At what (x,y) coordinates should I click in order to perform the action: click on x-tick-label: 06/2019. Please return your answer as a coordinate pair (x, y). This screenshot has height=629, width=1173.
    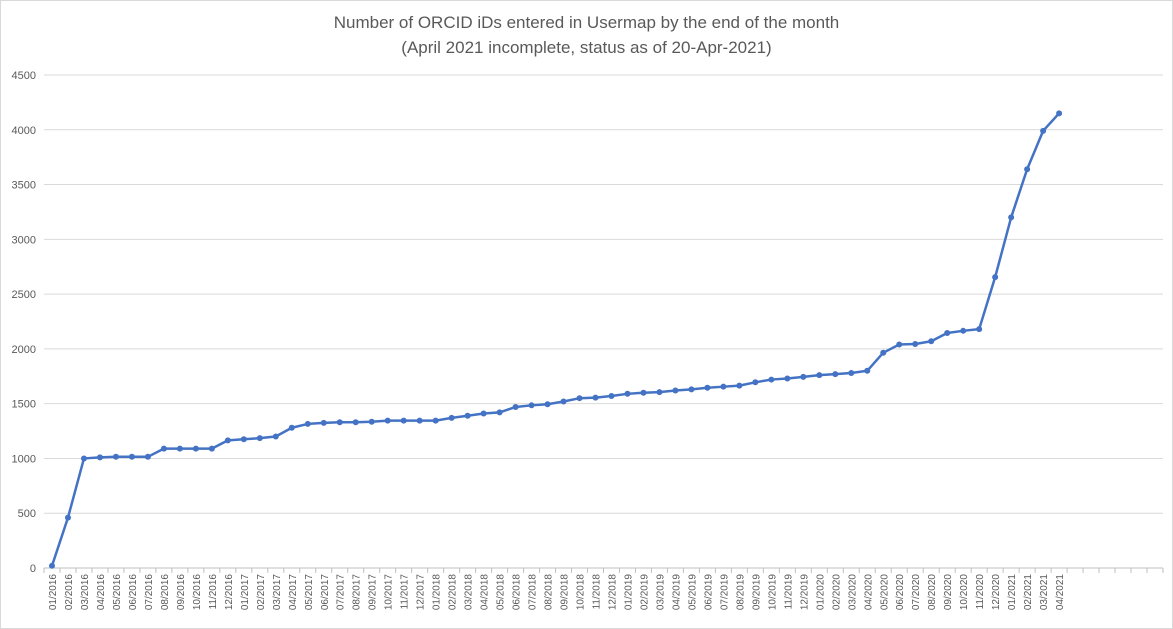
    Looking at the image, I should click on (708, 592).